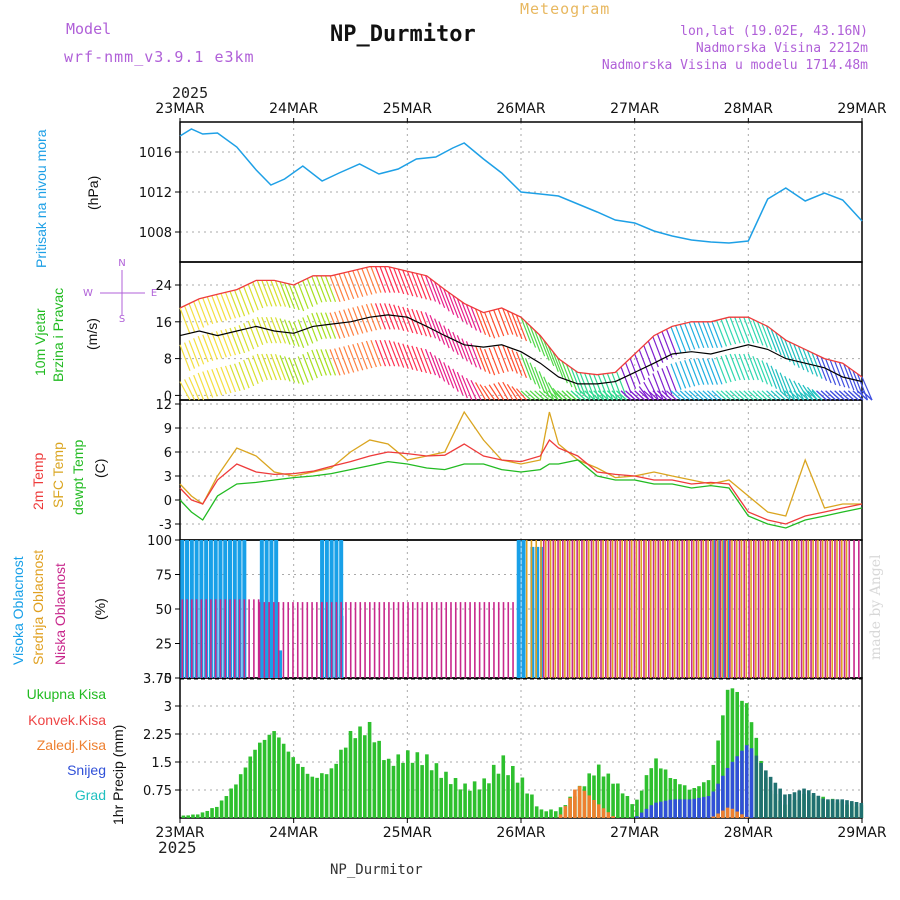  I want to click on time-tick-label-bottom: 27MAR, so click(634, 833).